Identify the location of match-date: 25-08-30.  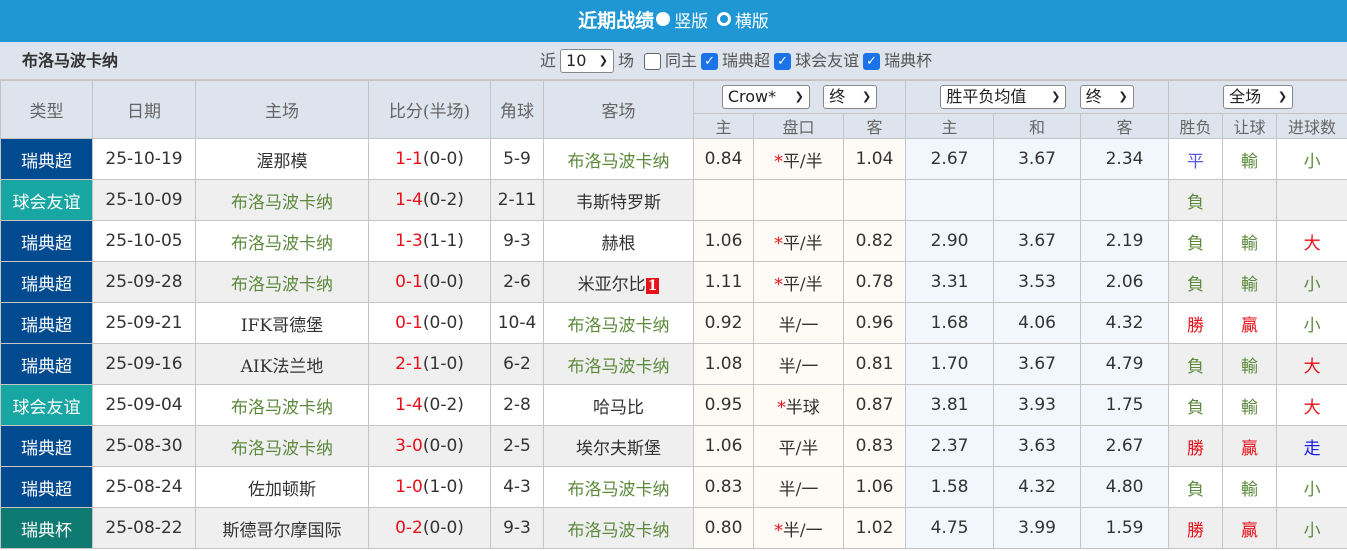
(144, 446).